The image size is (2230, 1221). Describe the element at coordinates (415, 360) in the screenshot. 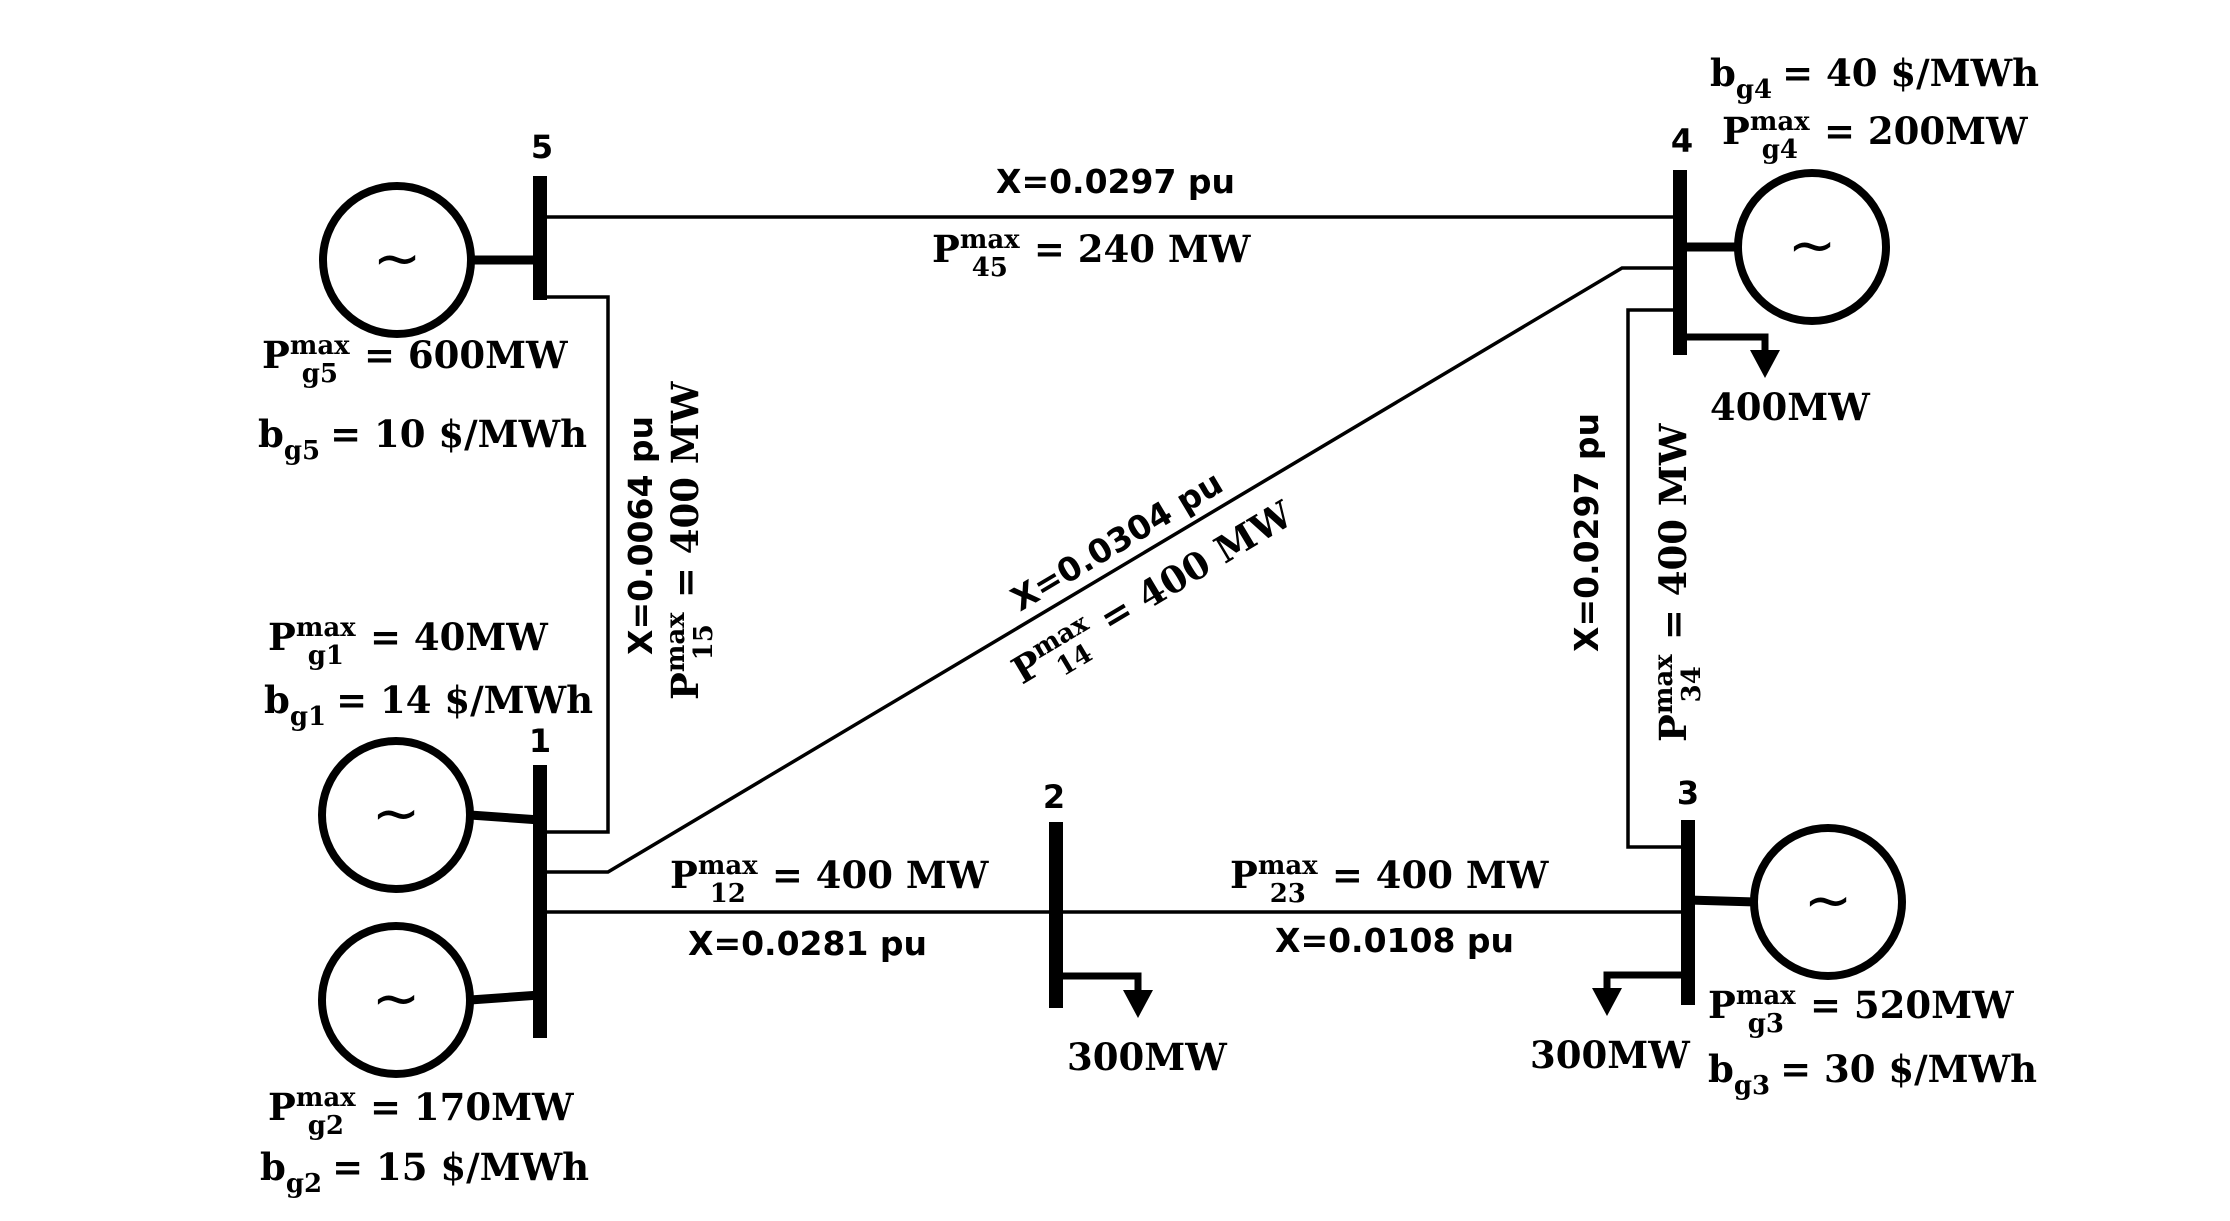

I see `generator-5-capacity: Pmax g5 = 600MW` at that location.